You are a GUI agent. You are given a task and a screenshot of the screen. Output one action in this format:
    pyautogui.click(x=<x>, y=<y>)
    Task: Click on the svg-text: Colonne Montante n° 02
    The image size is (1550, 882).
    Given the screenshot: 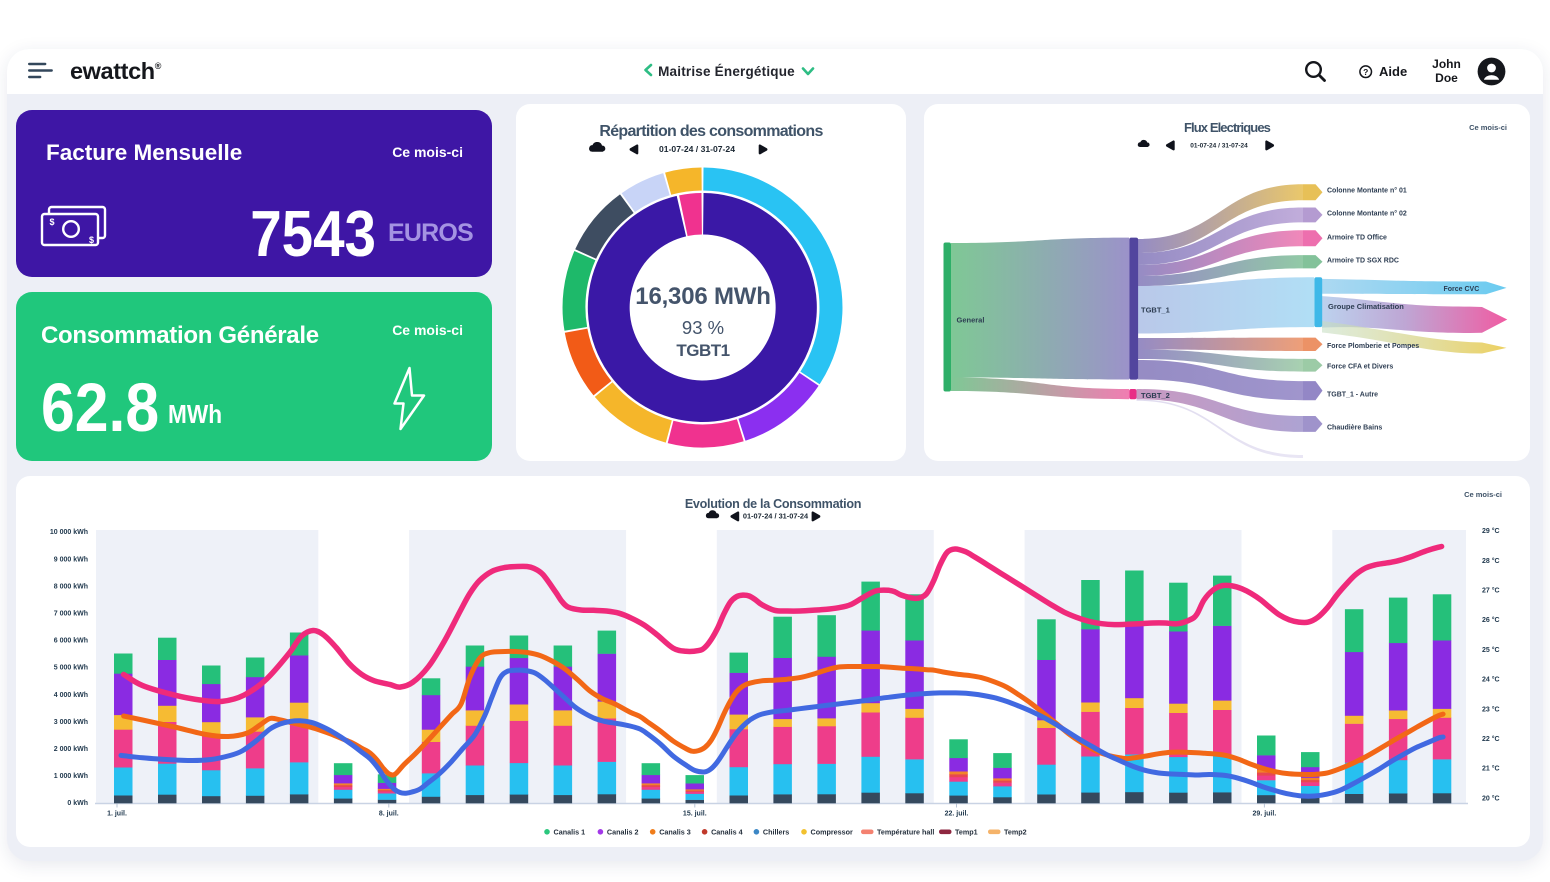 What is the action you would take?
    pyautogui.click(x=1367, y=214)
    